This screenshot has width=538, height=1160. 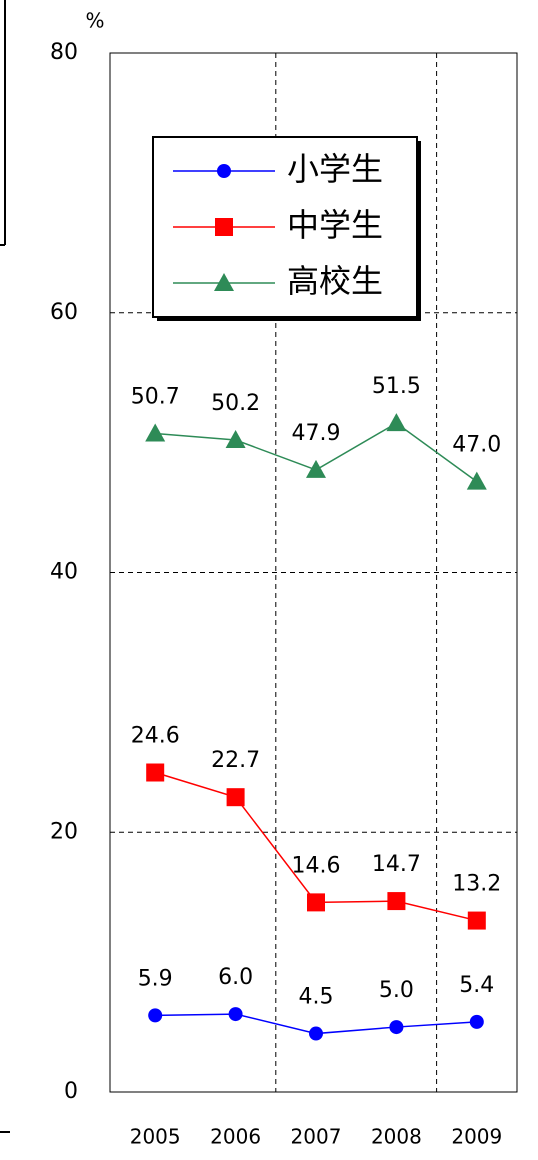 I want to click on y-tick-label: 80, so click(x=64, y=52).